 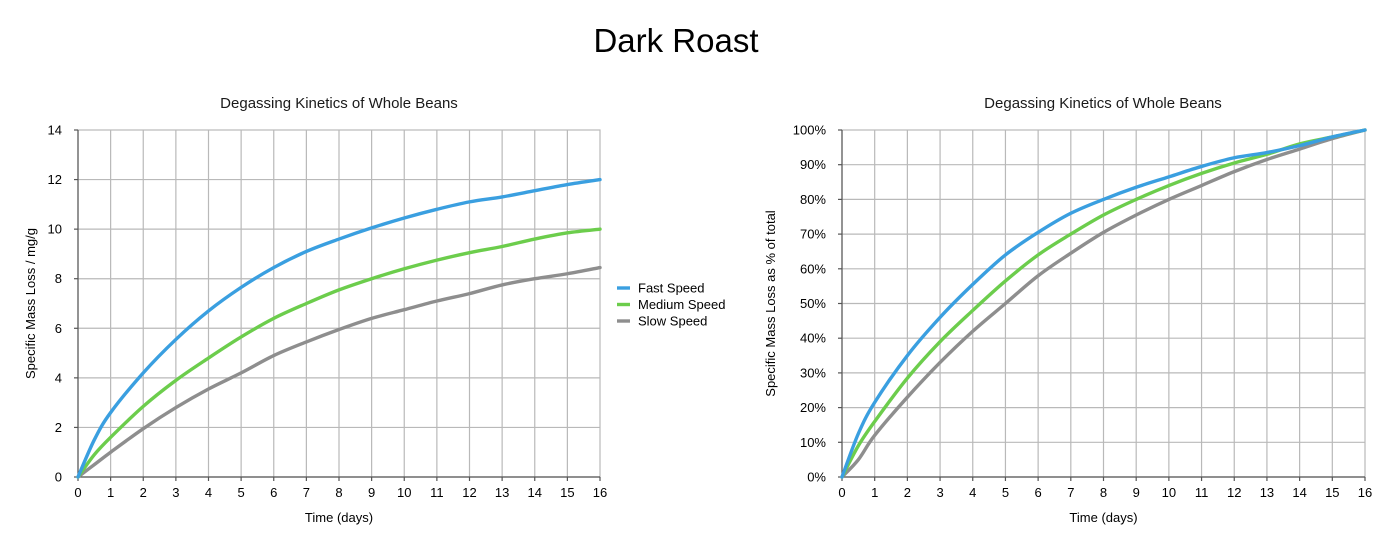 I want to click on chart1-x-tick-label: 7, so click(x=306, y=492).